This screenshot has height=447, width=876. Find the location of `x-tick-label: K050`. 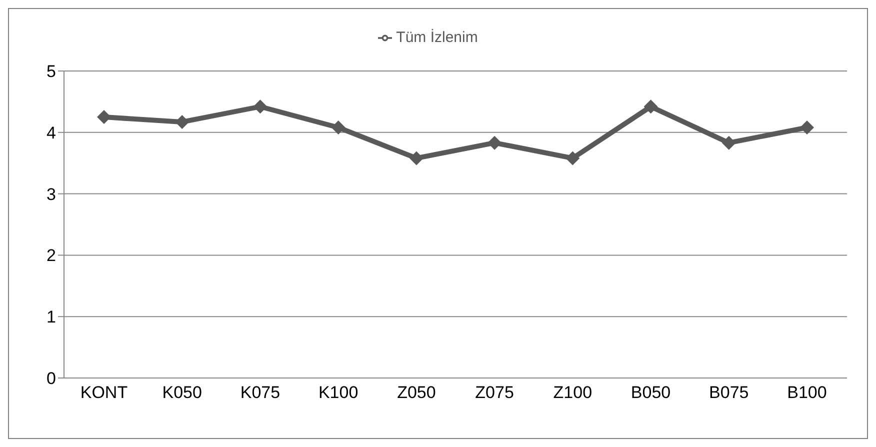

x-tick-label: K050 is located at coordinates (182, 392).